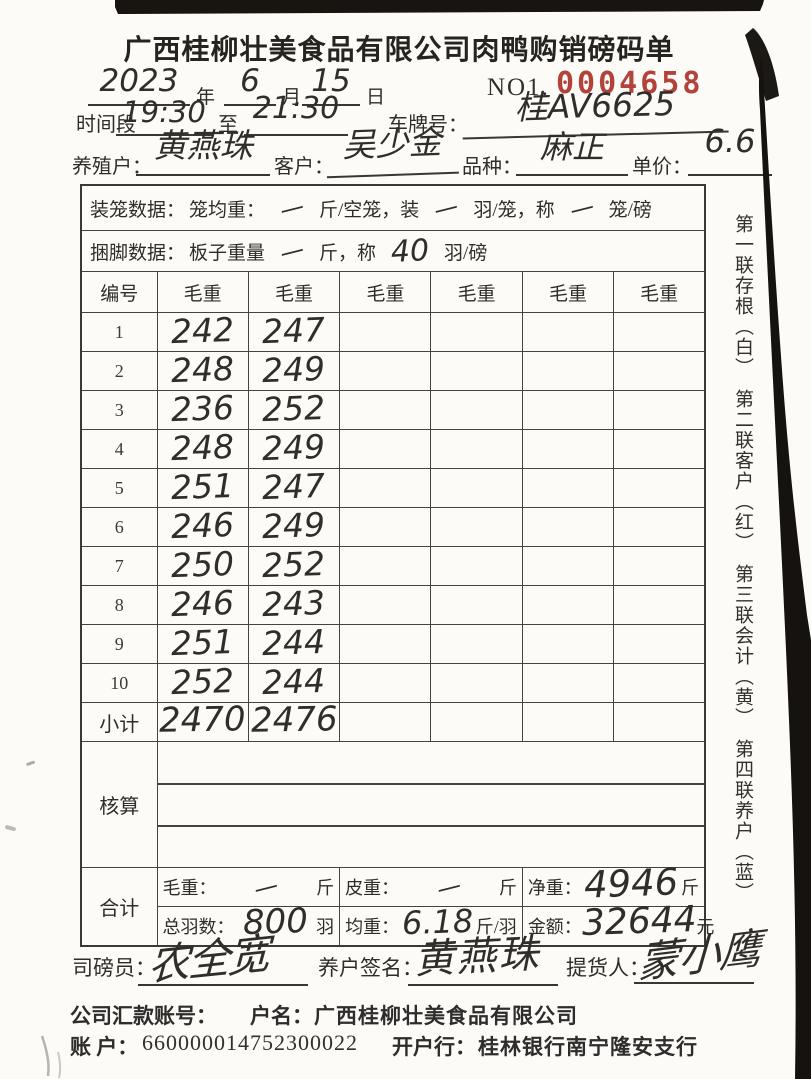 The image size is (811, 1079). What do you see at coordinates (477, 957) in the screenshot?
I see `farmer-signature: 黄燕珠` at bounding box center [477, 957].